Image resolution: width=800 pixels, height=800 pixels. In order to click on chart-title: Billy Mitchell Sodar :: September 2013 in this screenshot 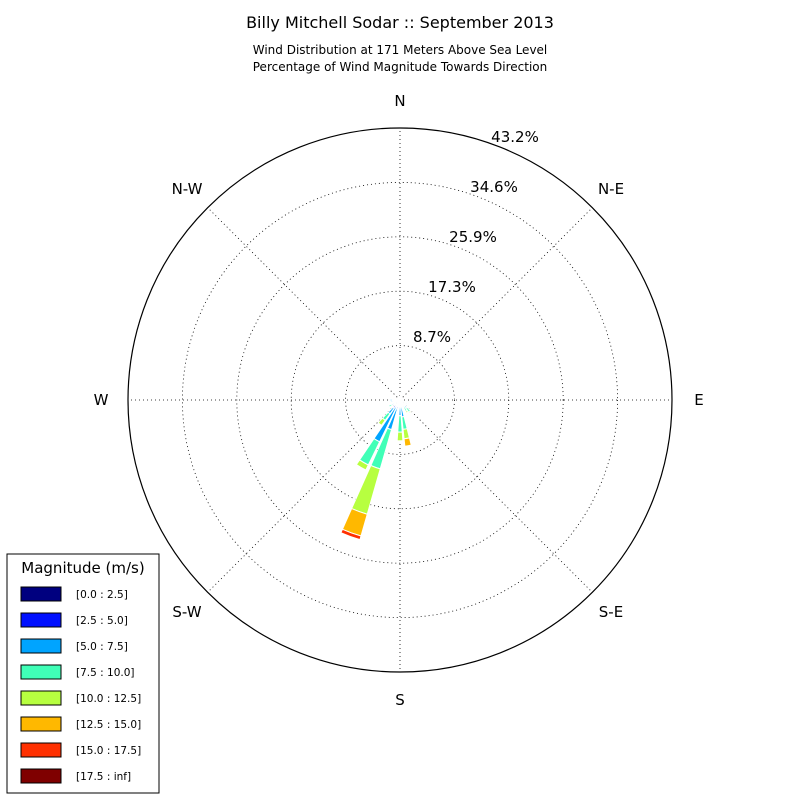, I will do `click(400, 22)`.